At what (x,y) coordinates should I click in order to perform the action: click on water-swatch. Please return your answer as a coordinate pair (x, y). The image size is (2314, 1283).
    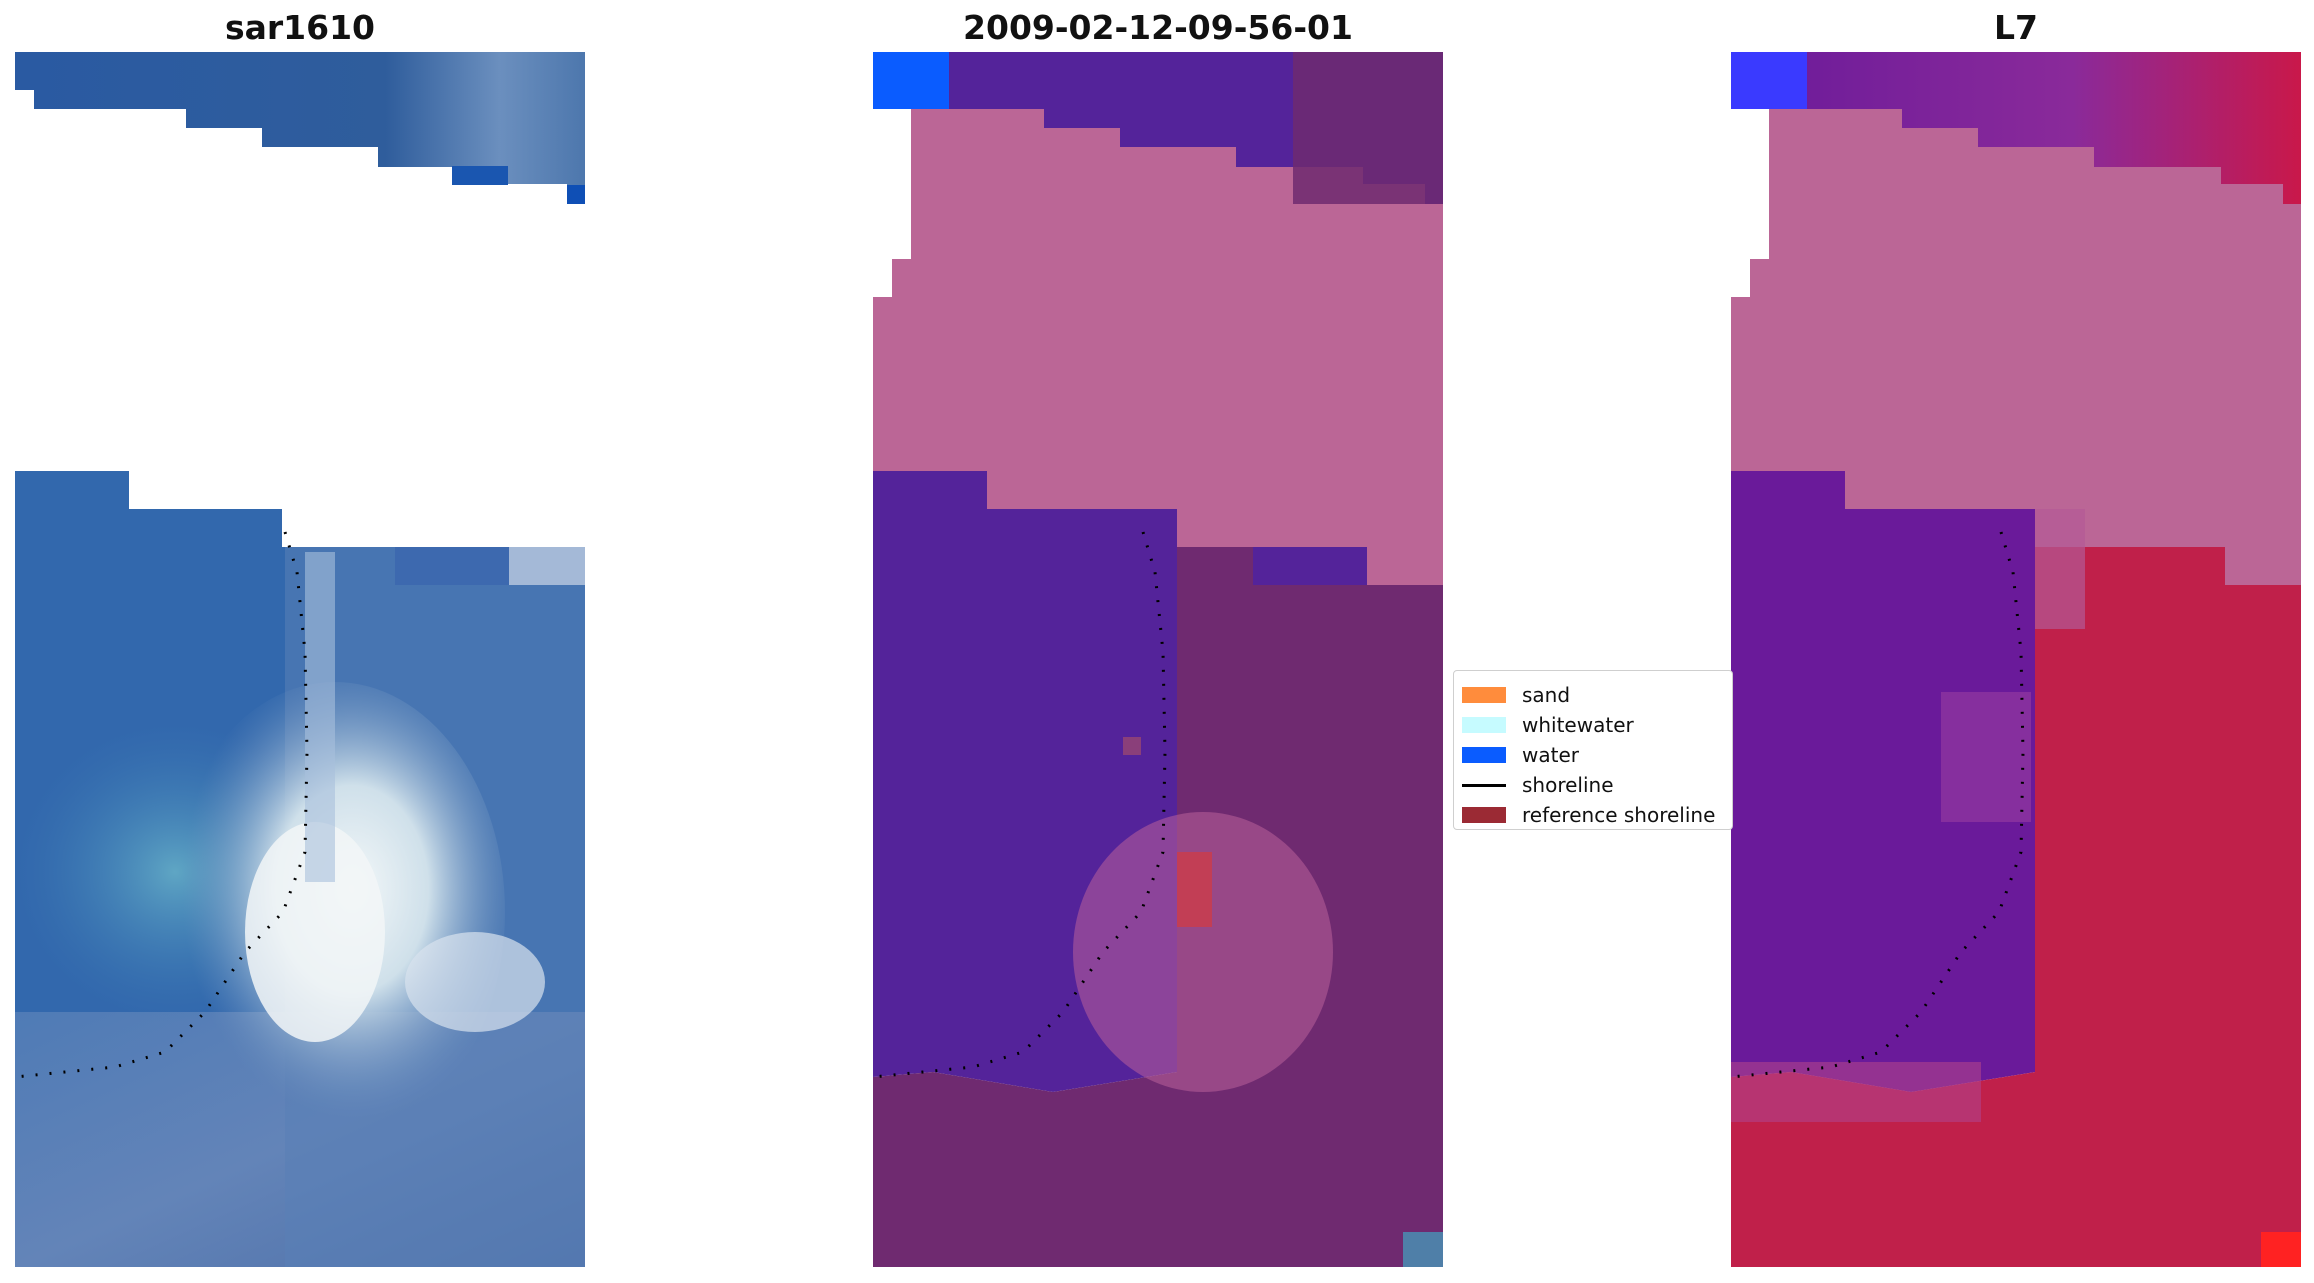
    Looking at the image, I should click on (1484, 755).